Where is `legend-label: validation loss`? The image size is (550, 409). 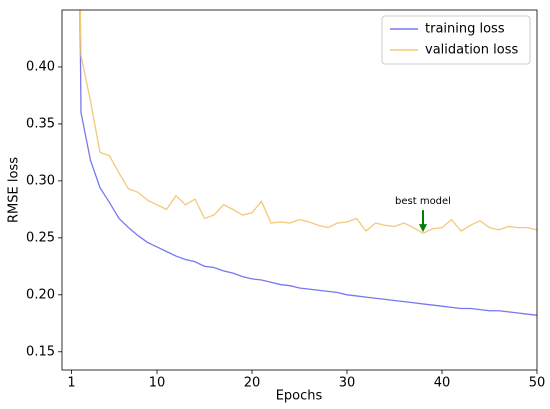 legend-label: validation loss is located at coordinates (471, 50).